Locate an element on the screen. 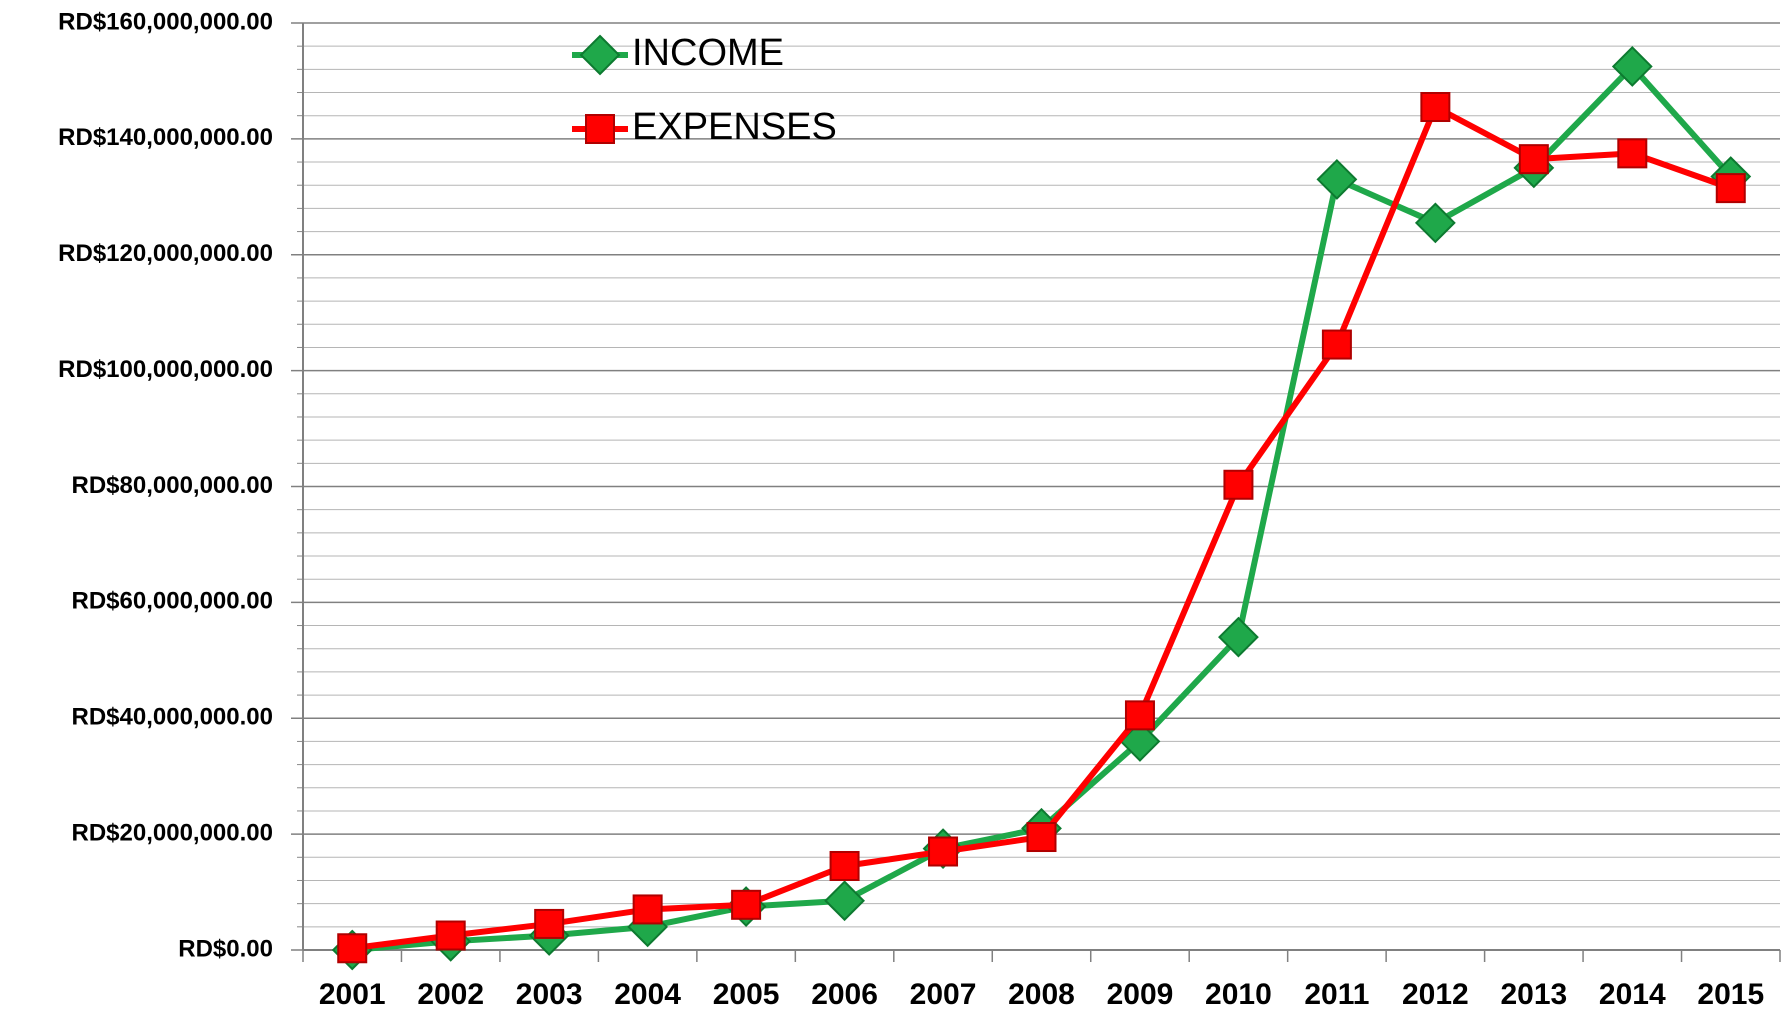 The width and height of the screenshot is (1787, 1015). y-tick-label: RD$80,000,000.00 is located at coordinates (173, 485).